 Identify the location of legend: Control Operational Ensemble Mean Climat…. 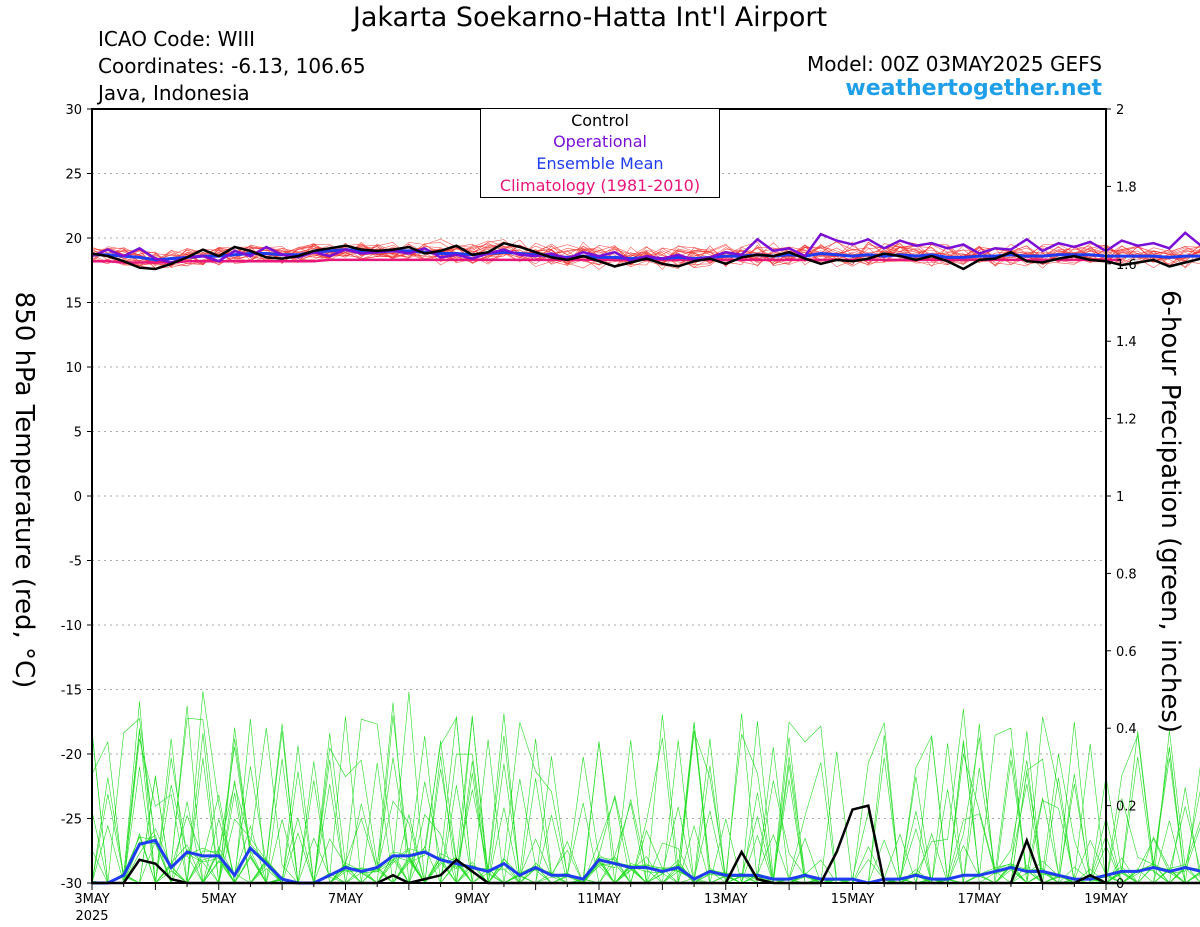
(600, 153).